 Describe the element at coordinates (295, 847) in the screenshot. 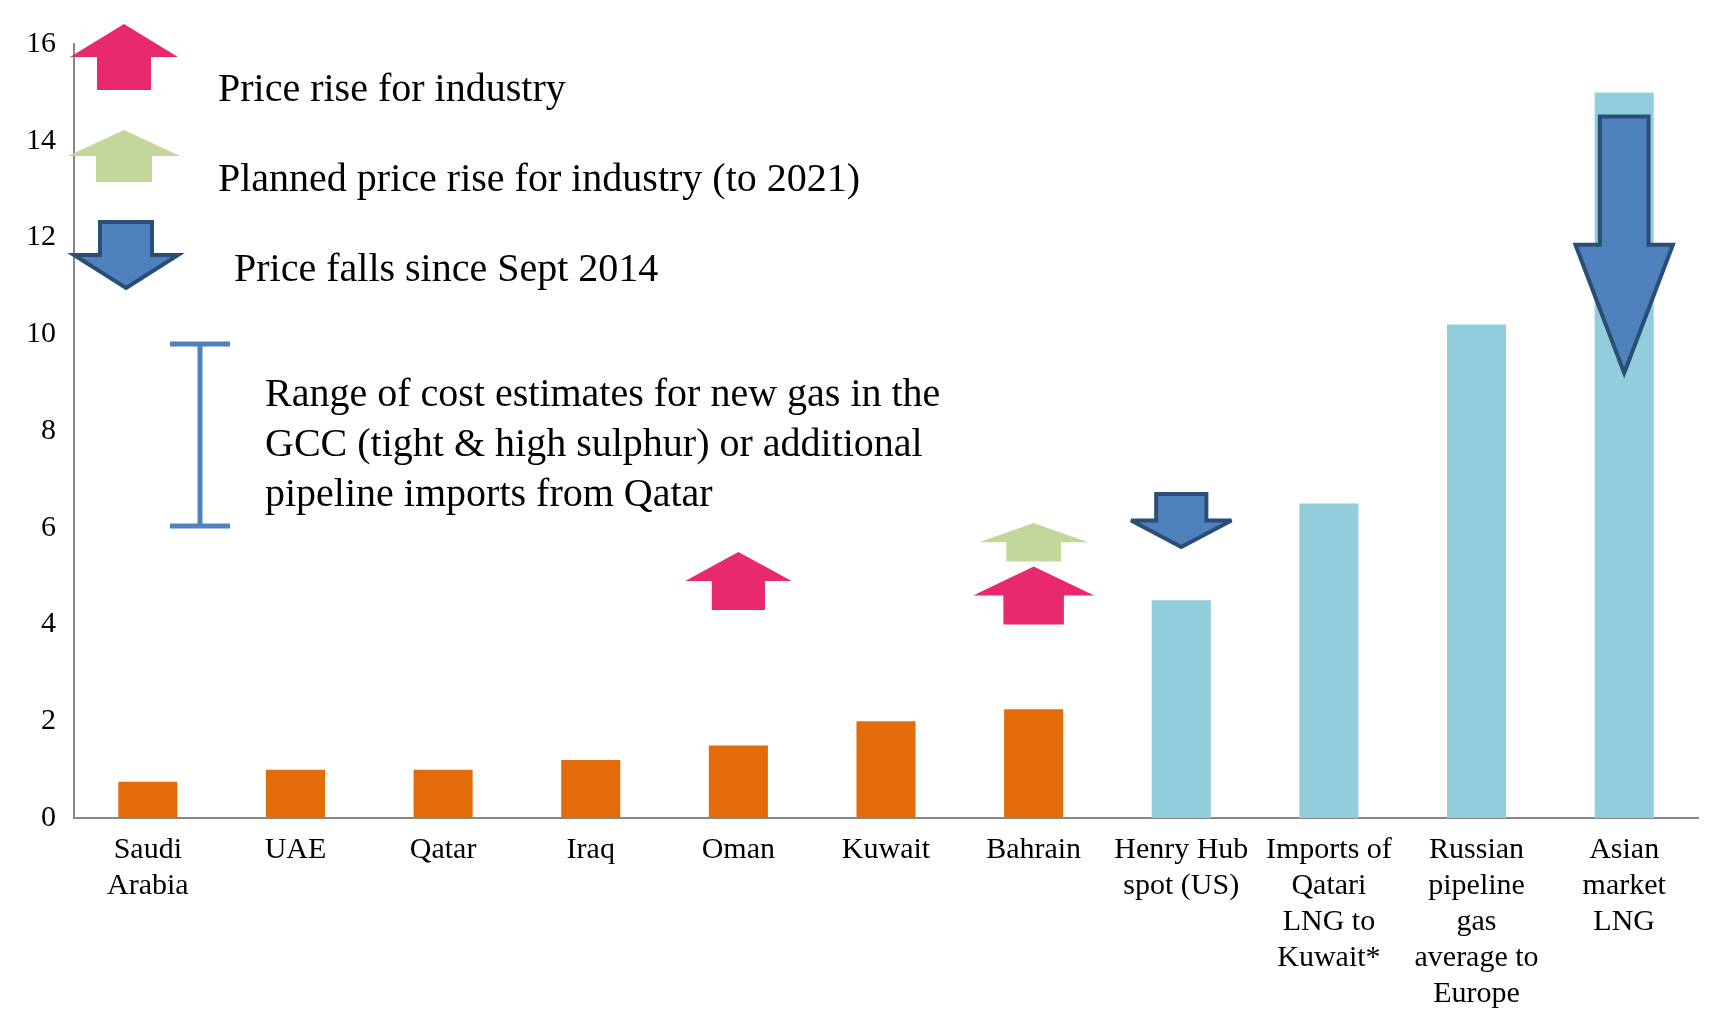

I see `x-tick-label: UAE` at that location.